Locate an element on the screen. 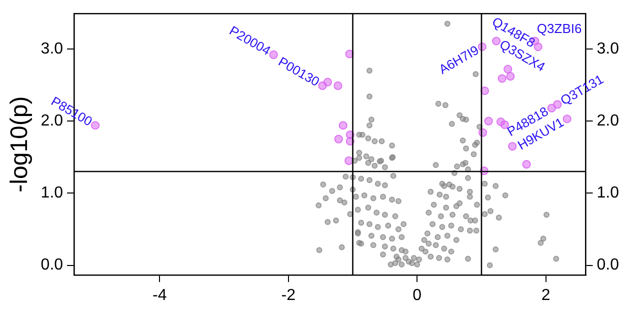  x-tick-label: -4 is located at coordinates (159, 295).